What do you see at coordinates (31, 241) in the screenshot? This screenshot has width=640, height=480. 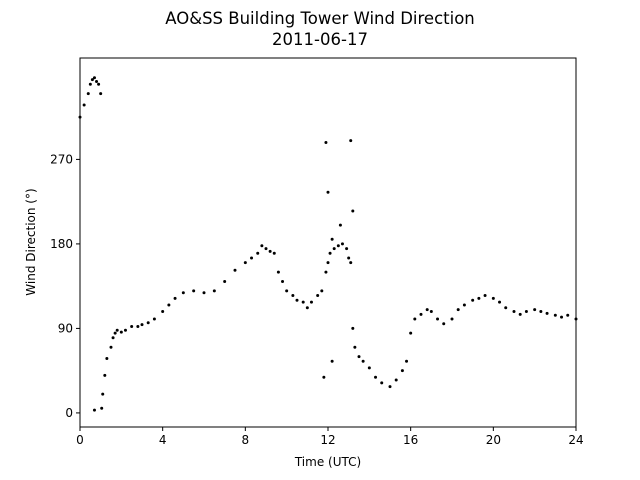 I see `y-axis-label: Wind Direction (°)` at bounding box center [31, 241].